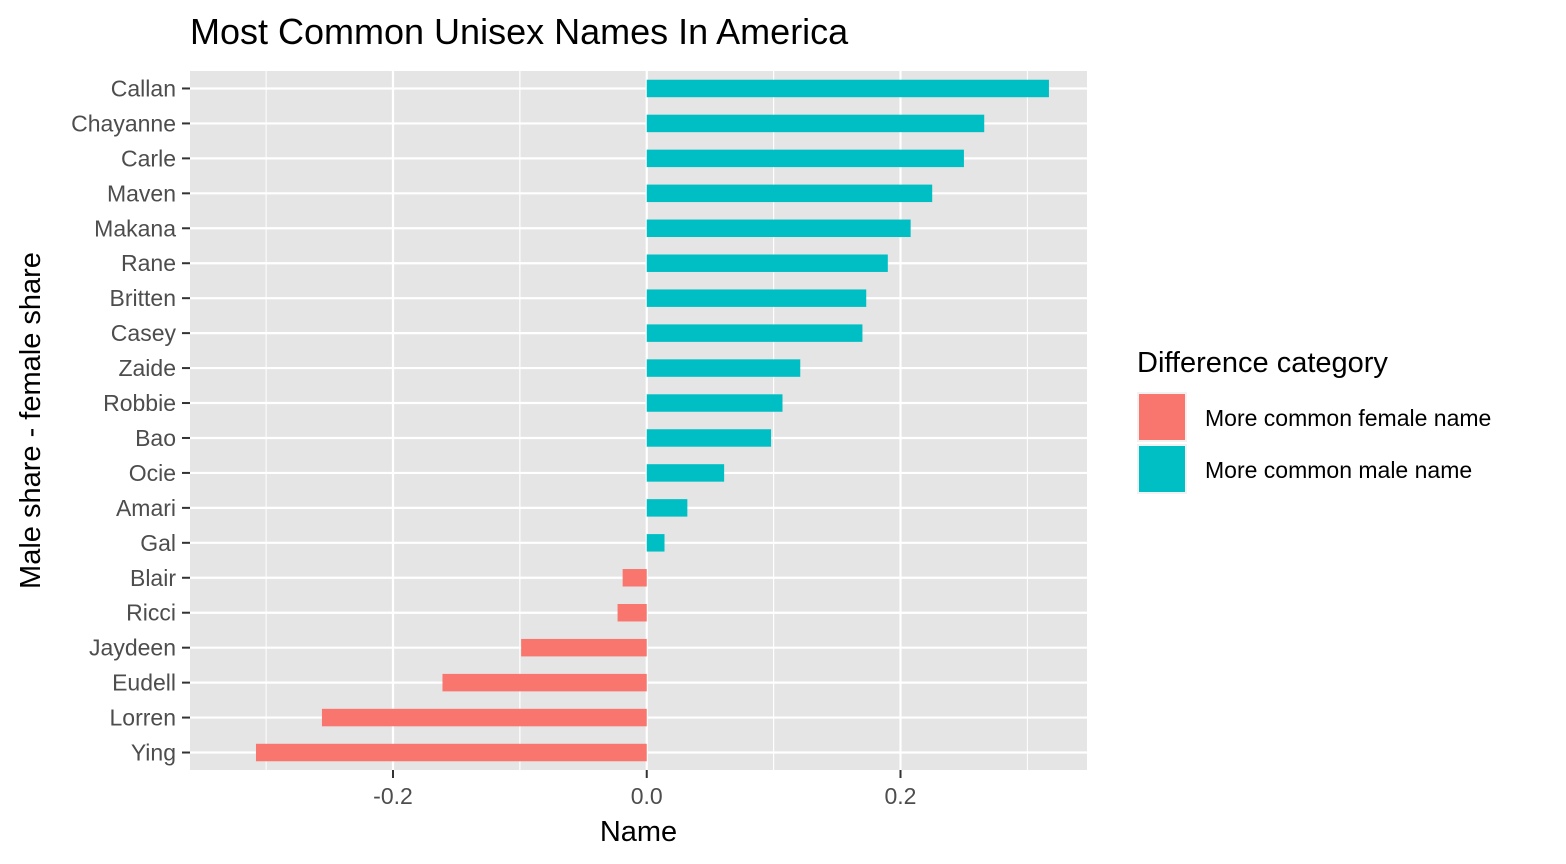  What do you see at coordinates (141, 193) in the screenshot?
I see `y-tick-label: Maven` at bounding box center [141, 193].